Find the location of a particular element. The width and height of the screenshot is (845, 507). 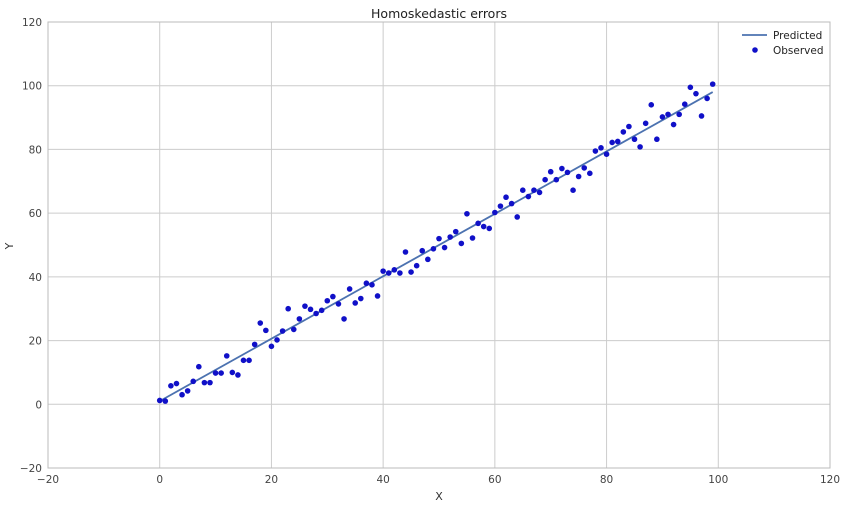

y-tick-label: 120 is located at coordinates (32, 23).